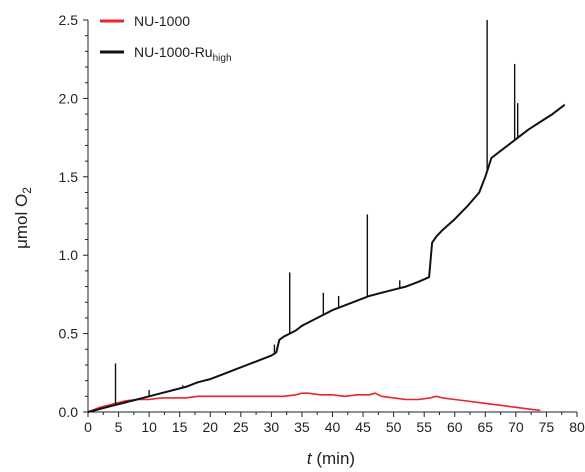 The image size is (585, 472). Describe the element at coordinates (310, 458) in the screenshot. I see `x-axis-title-italic: t` at that location.